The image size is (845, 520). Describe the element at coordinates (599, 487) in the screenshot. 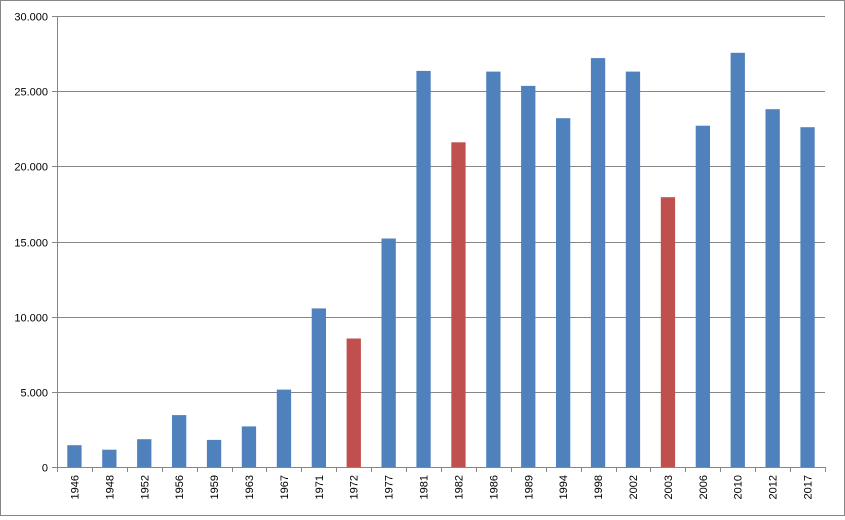

I see `x-tick-label: 1998` at that location.